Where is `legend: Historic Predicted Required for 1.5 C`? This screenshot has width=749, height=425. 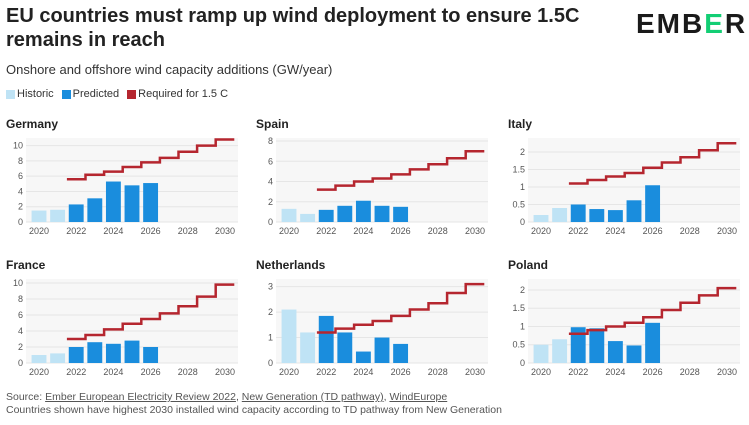 legend: Historic Predicted Required for 1.5 C is located at coordinates (119, 94).